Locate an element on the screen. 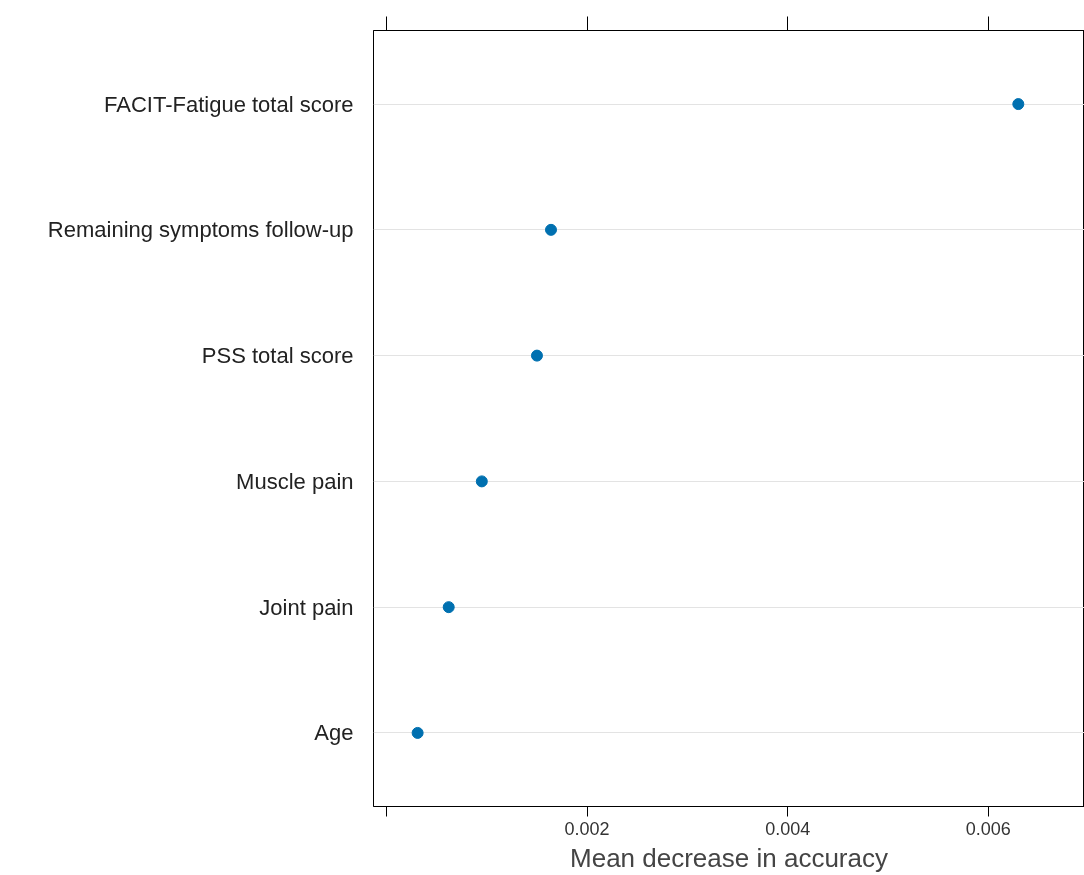 This screenshot has height=875, width=1084. y-tick-label: Remaining symptoms follow-up is located at coordinates (200, 230).